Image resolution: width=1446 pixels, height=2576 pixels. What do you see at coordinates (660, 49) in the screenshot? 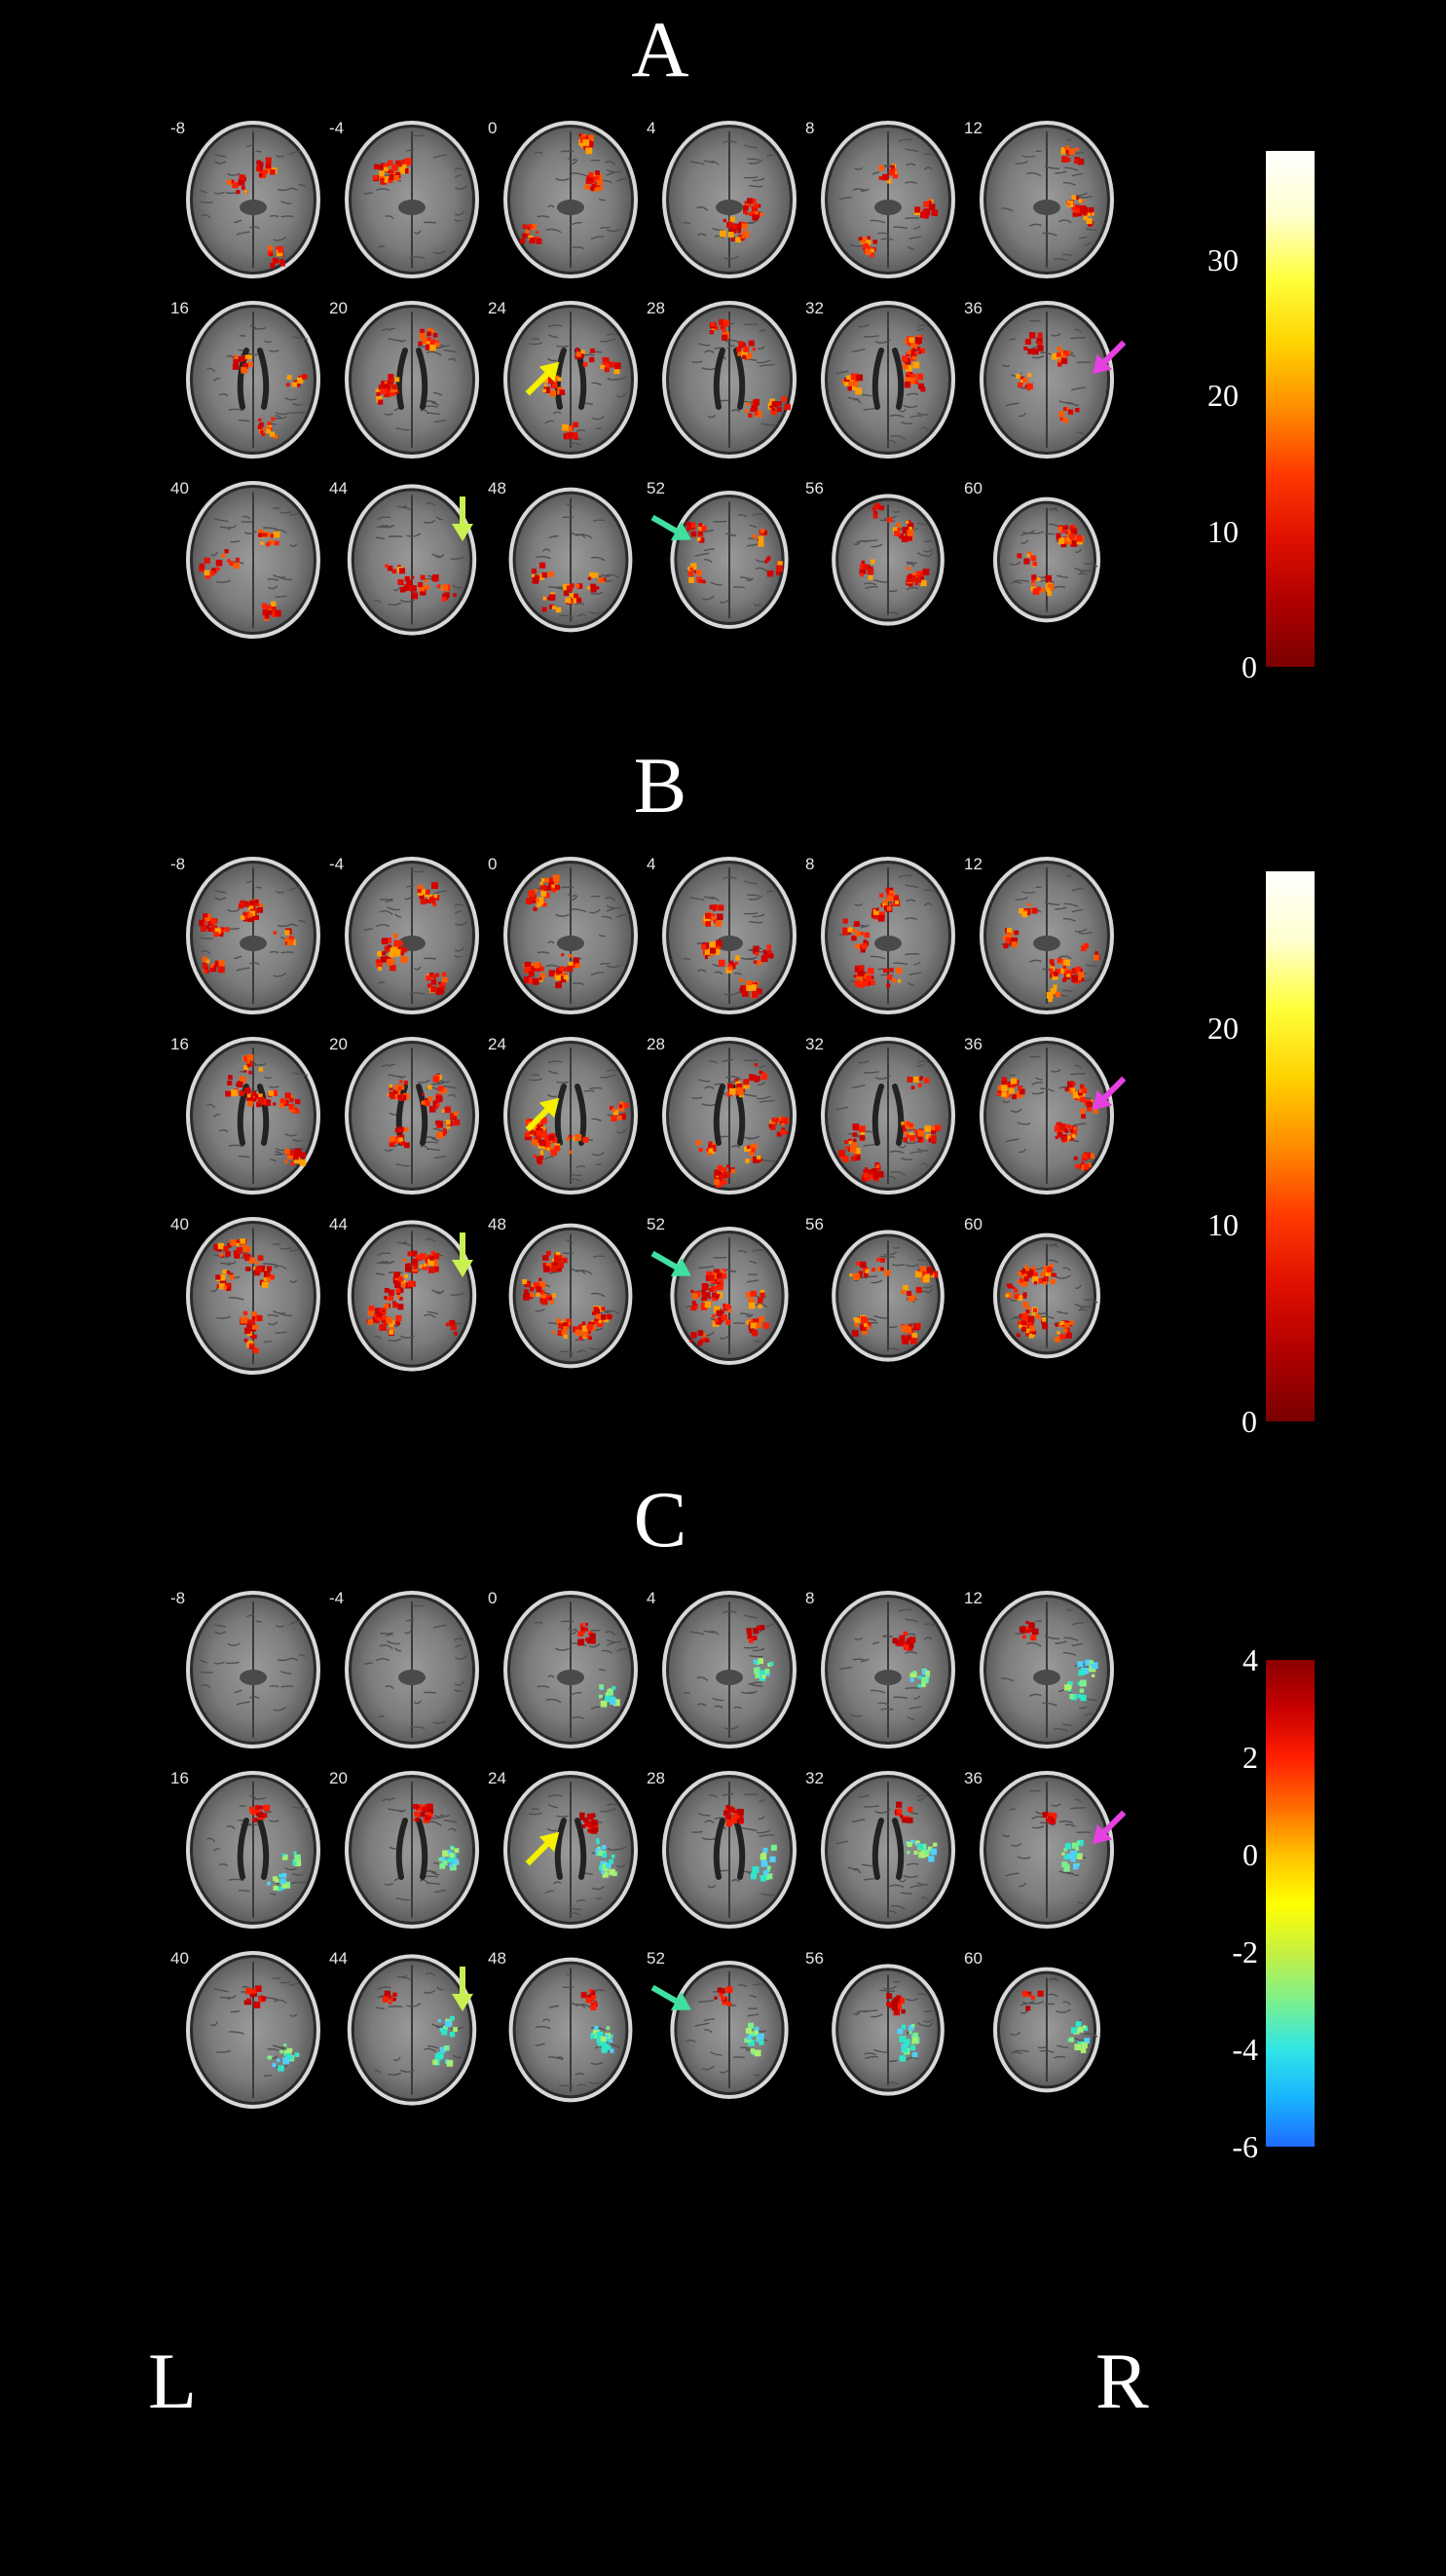
I see `panel-label-a: A` at bounding box center [660, 49].